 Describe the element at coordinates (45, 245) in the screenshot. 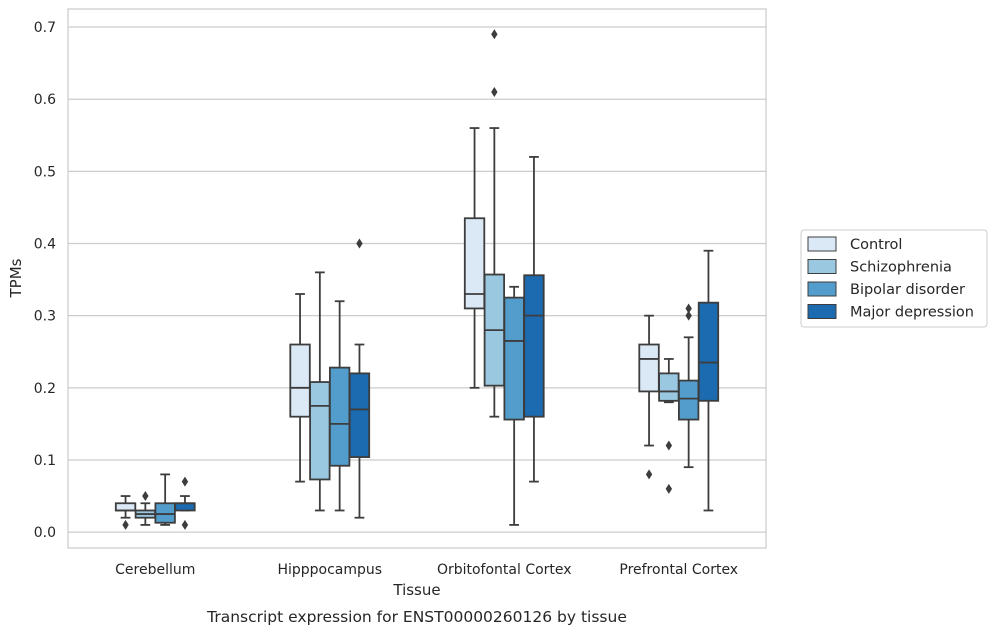

I see `y-tick-label: 0.4` at that location.